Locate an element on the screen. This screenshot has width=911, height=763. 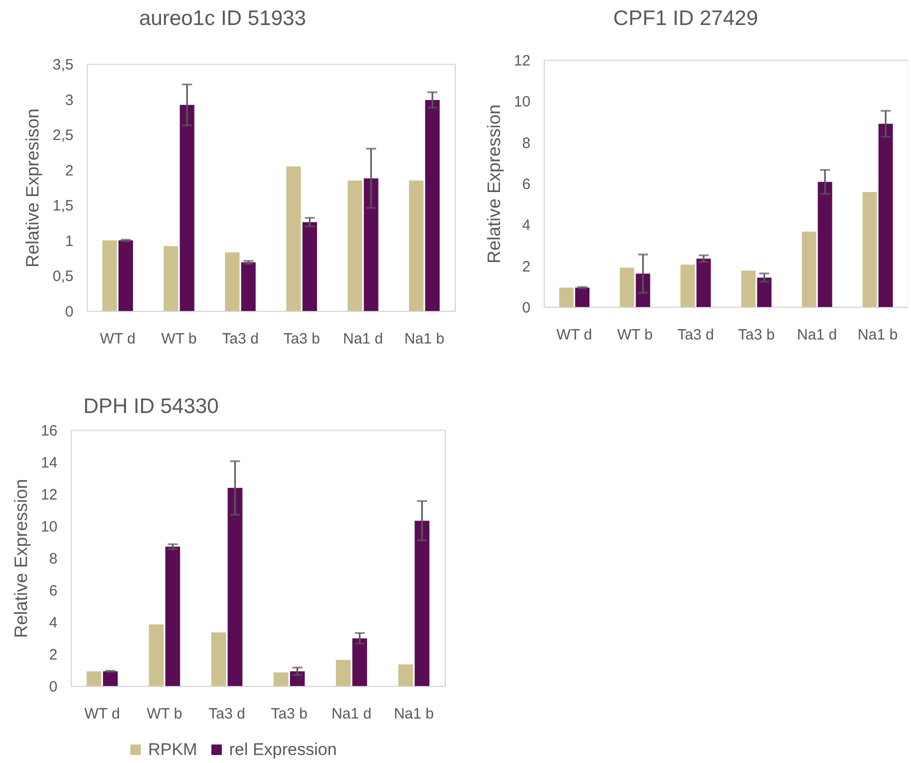
y-tick-label: 3,5 is located at coordinates (63, 65).